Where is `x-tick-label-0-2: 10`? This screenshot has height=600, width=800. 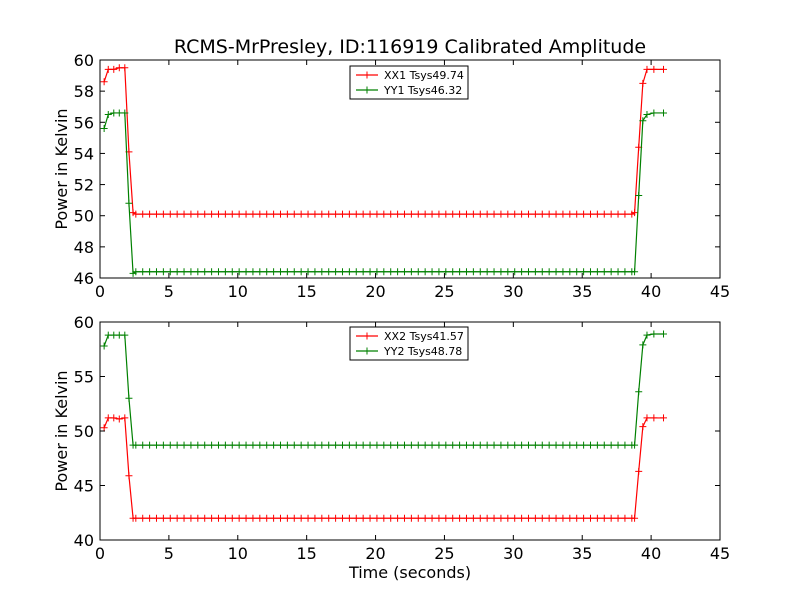
x-tick-label-0-2: 10 is located at coordinates (238, 291).